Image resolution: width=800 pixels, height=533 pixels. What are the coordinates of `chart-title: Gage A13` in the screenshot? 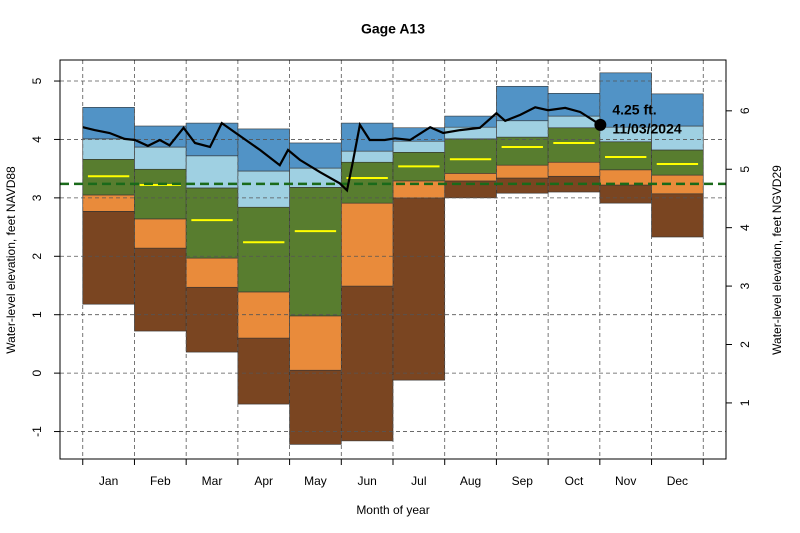 It's located at (393, 29).